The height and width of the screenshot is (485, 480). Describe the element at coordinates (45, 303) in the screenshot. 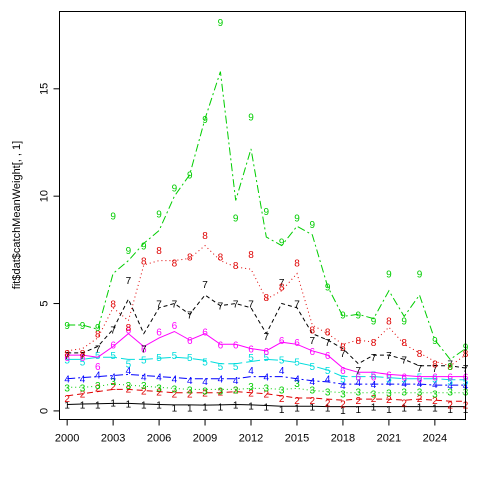

I see `y-tick-label: 5` at that location.